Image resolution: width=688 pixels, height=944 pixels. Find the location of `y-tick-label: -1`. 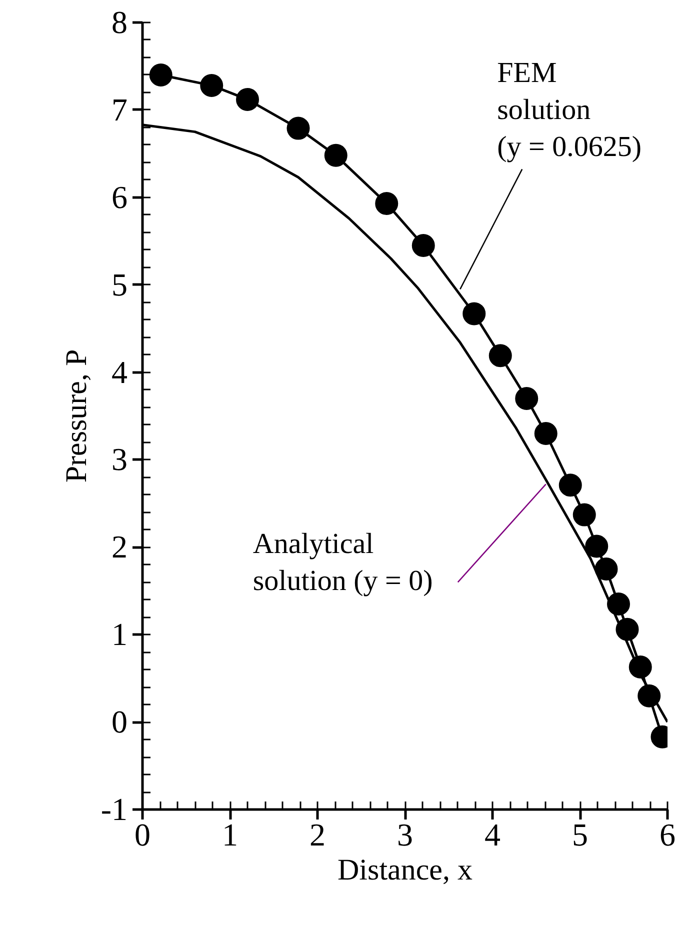

y-tick-label: -1 is located at coordinates (114, 809).